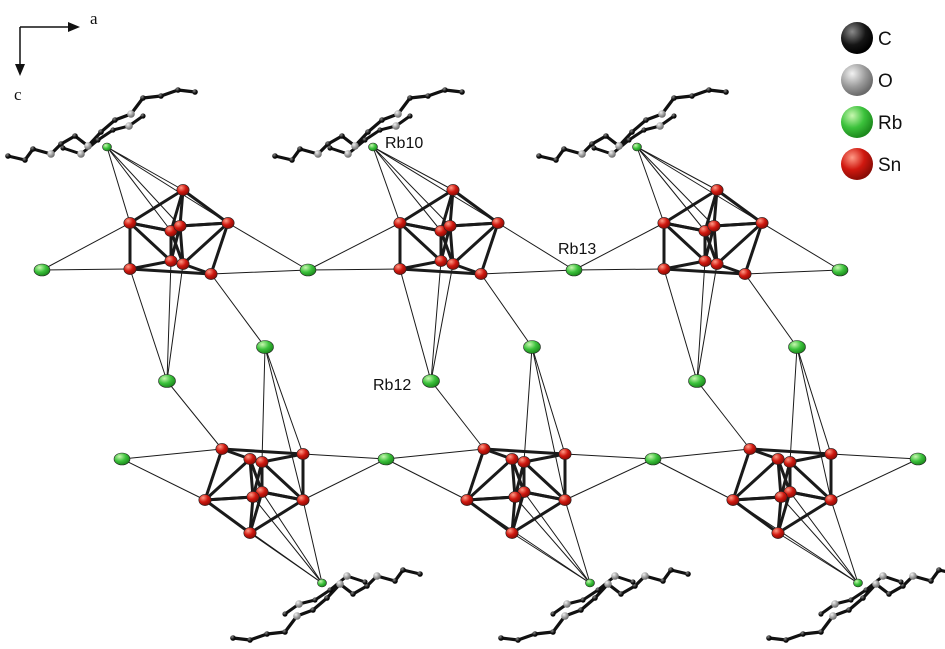 The image size is (945, 649). Describe the element at coordinates (885, 39) in the screenshot. I see `legend-carbon-label: C` at that location.